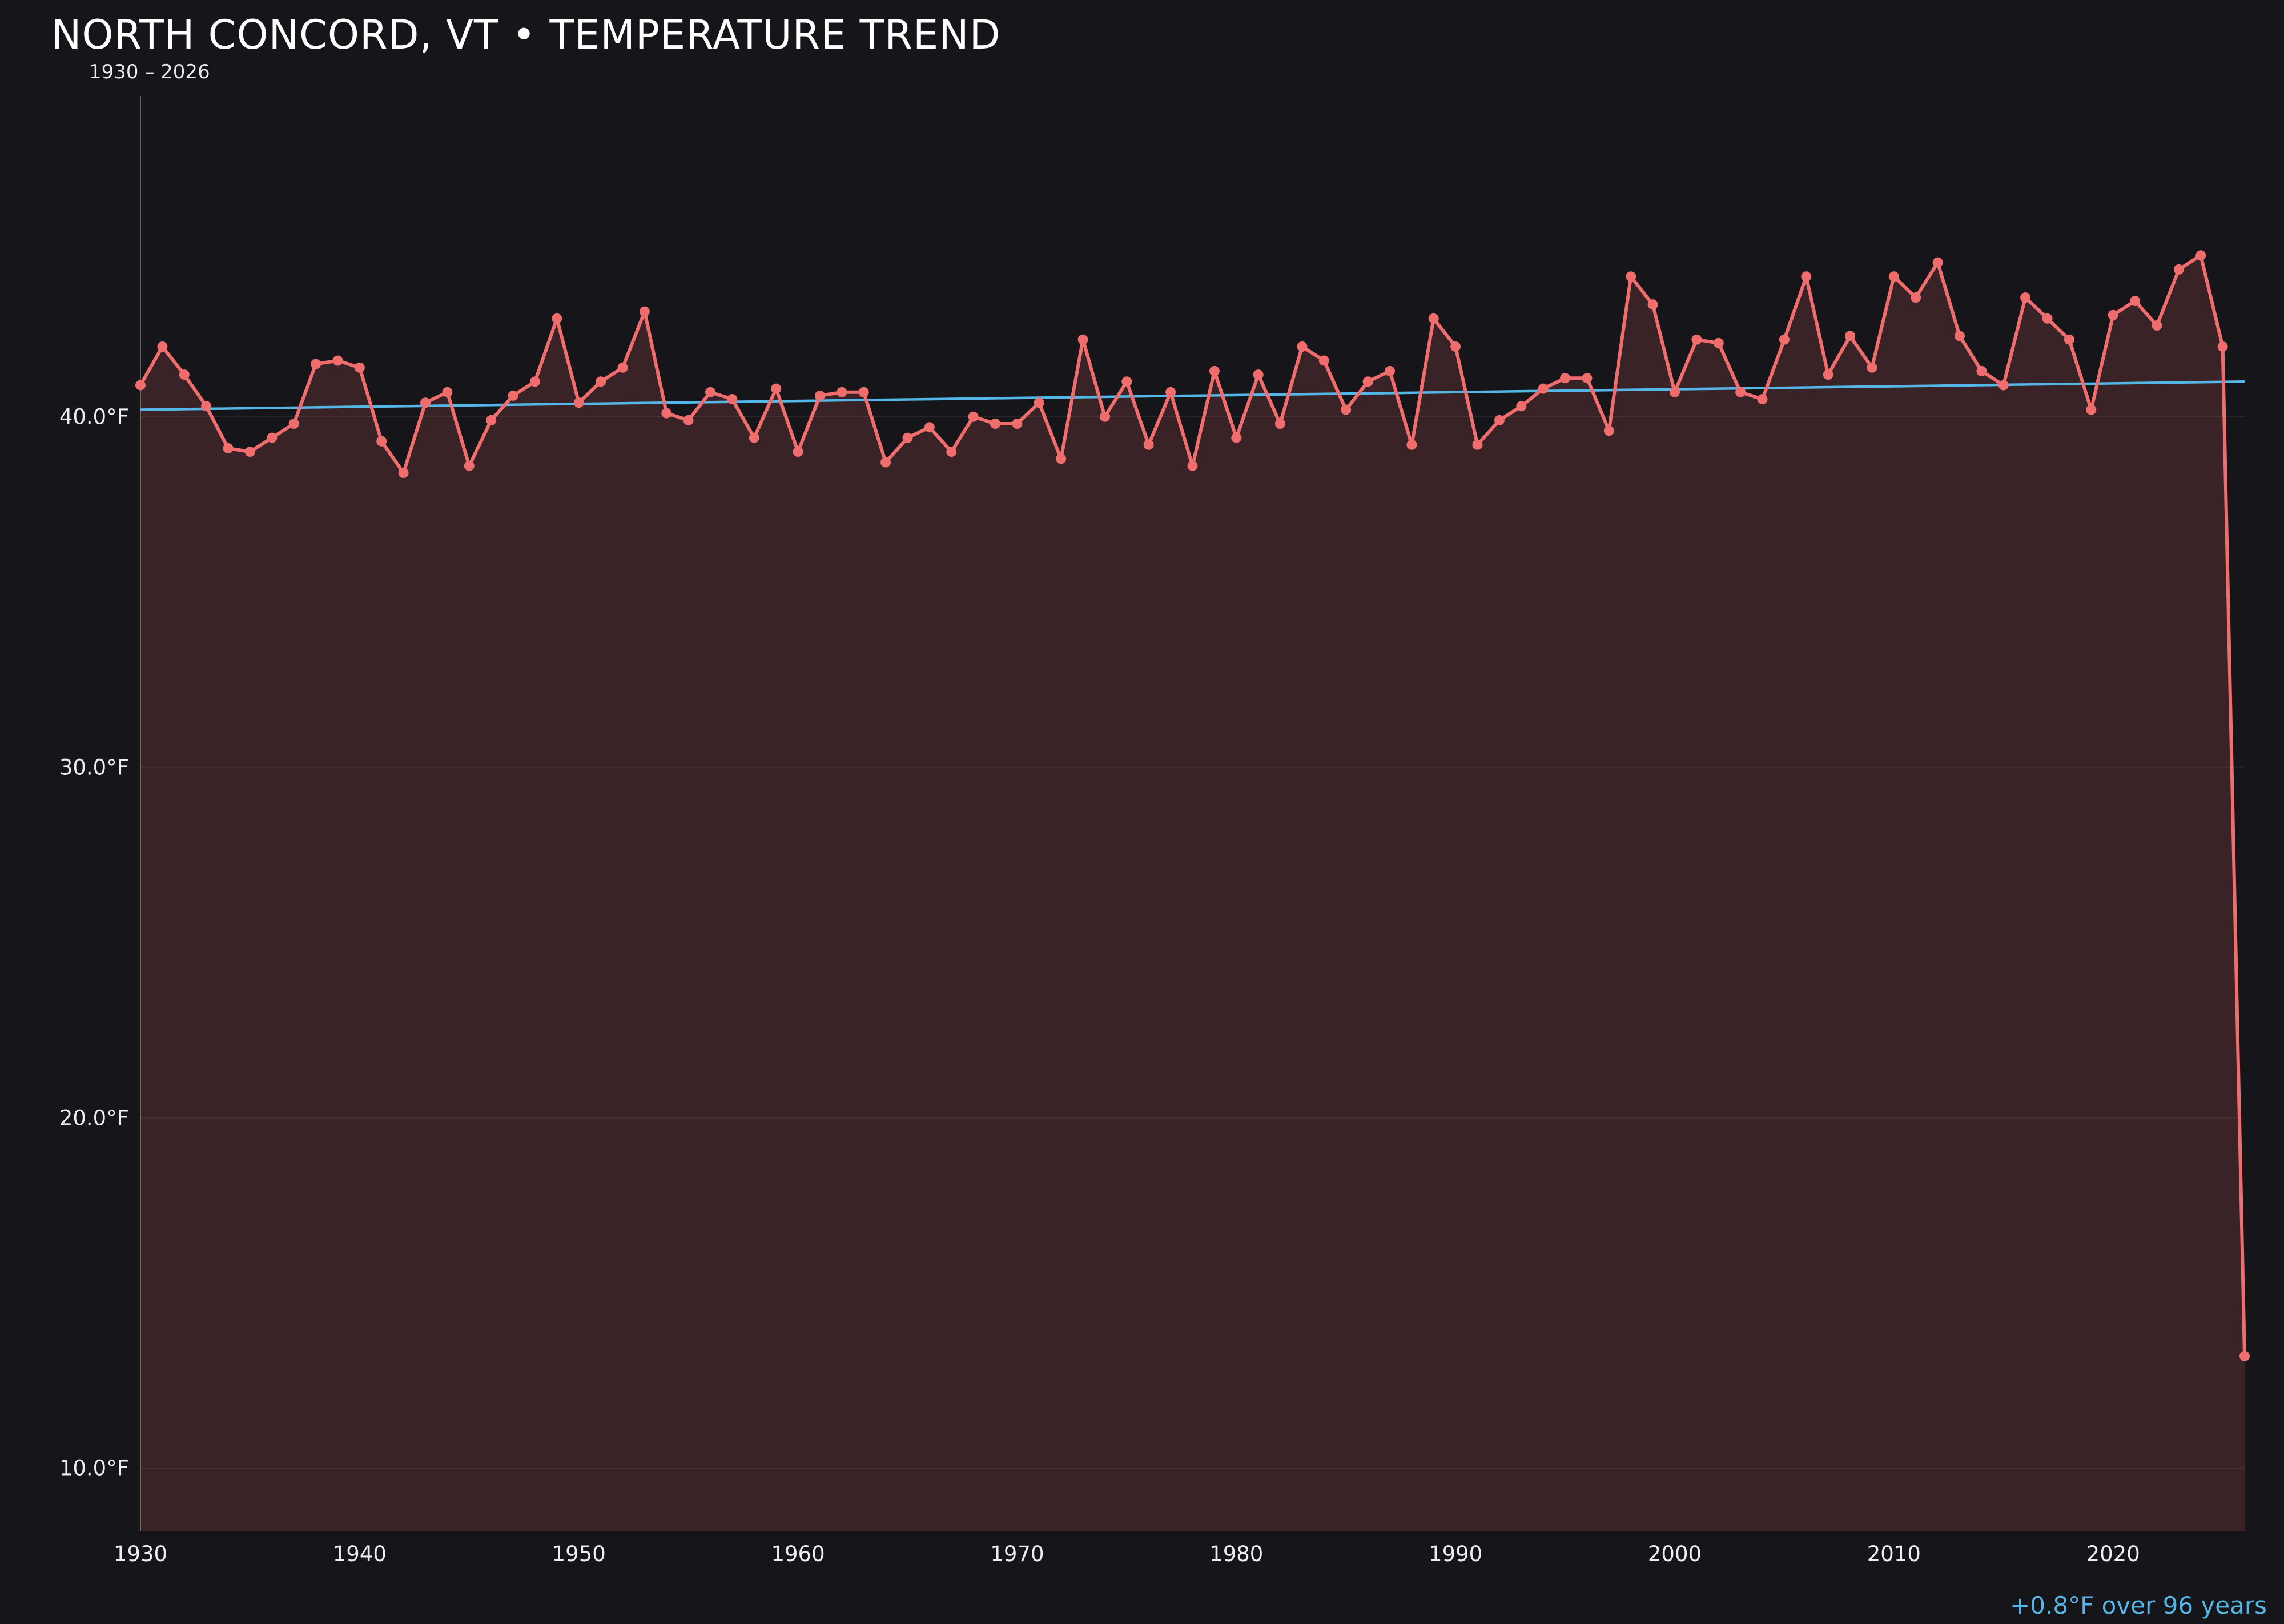  I want to click on y-tick-label-20: 20.0°F, so click(94, 1118).